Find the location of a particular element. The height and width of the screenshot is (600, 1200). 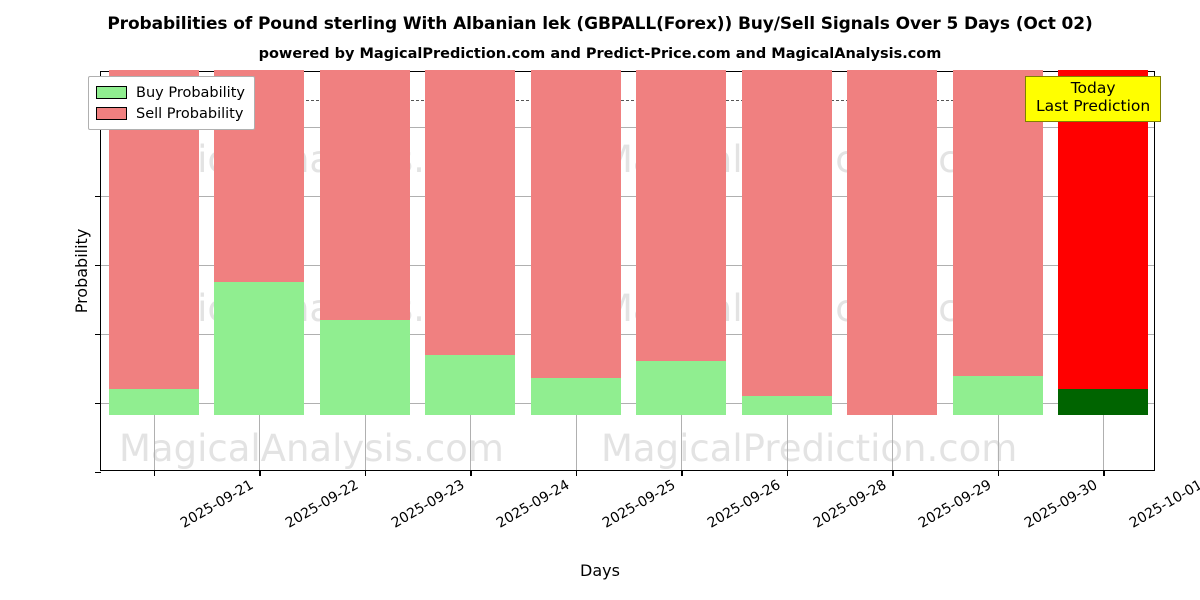

legend-label-buy: Buy Probability is located at coordinates (190, 92).